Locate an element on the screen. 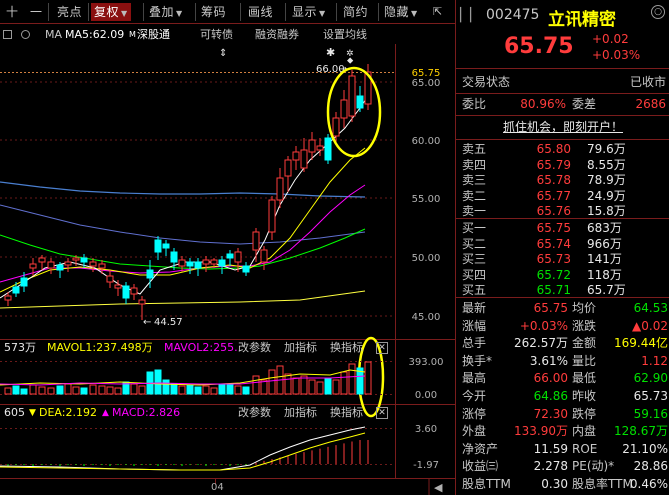 The width and height of the screenshot is (669, 495). info-marker-icon: ⬥ is located at coordinates (350, 61).